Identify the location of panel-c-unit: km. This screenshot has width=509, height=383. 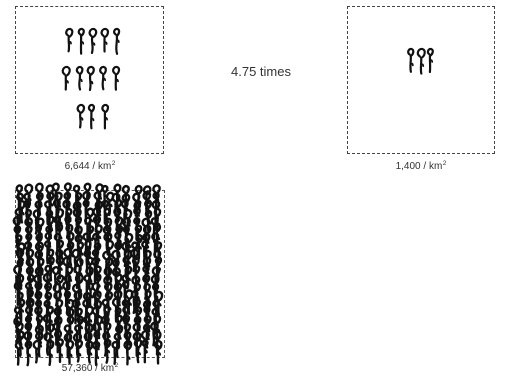
(107, 368).